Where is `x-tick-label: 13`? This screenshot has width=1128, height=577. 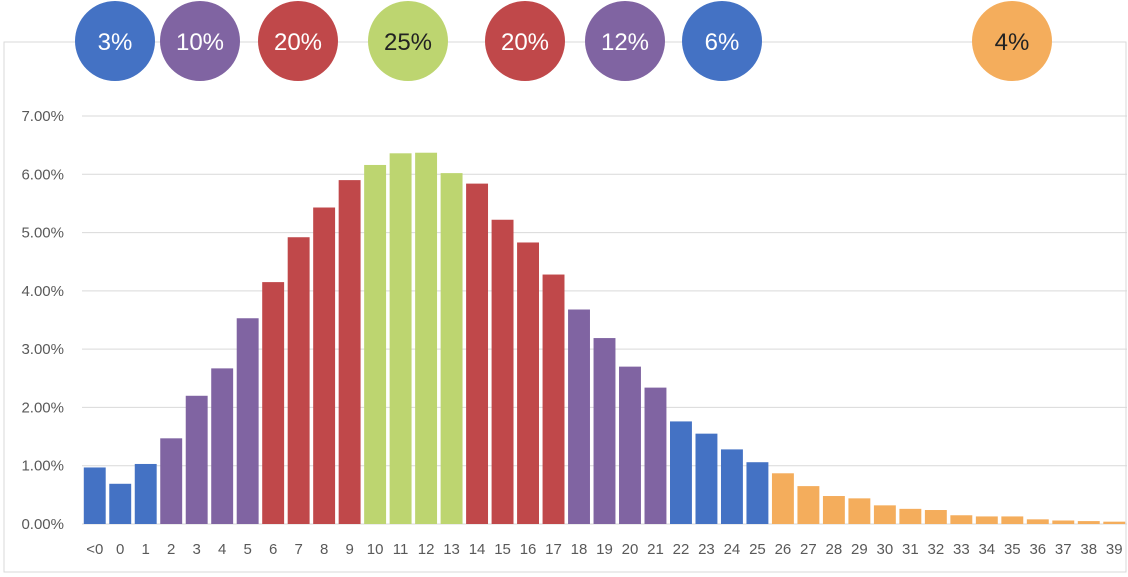
x-tick-label: 13 is located at coordinates (451, 549).